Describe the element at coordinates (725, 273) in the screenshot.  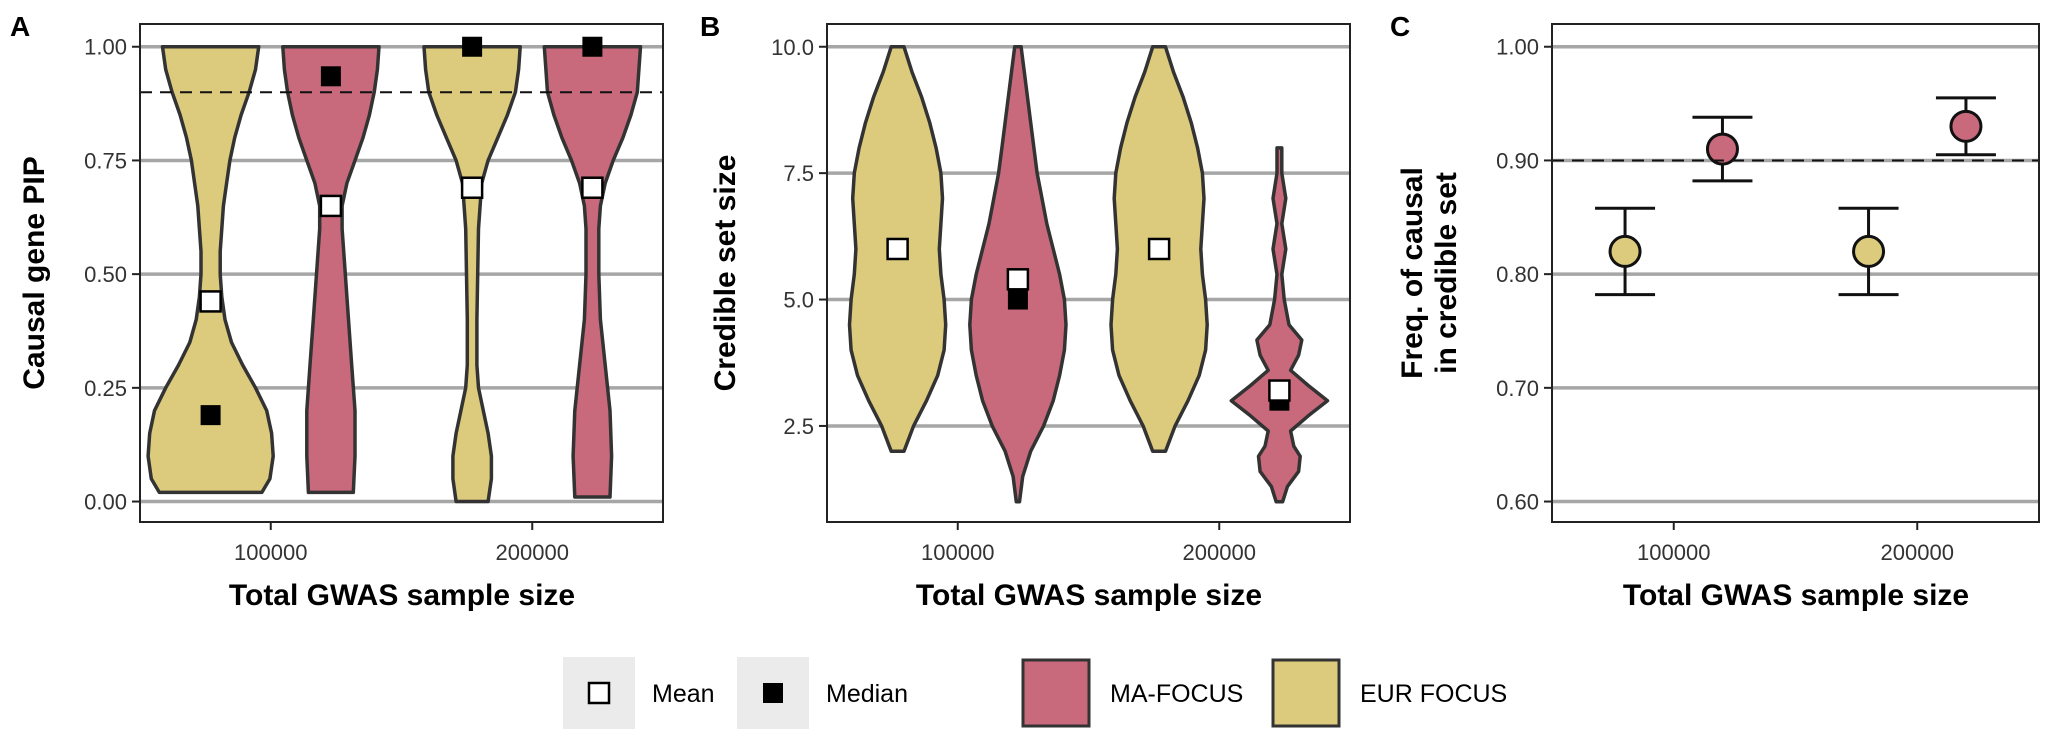
I see `panel-b-ylabel: Credible set size` at that location.